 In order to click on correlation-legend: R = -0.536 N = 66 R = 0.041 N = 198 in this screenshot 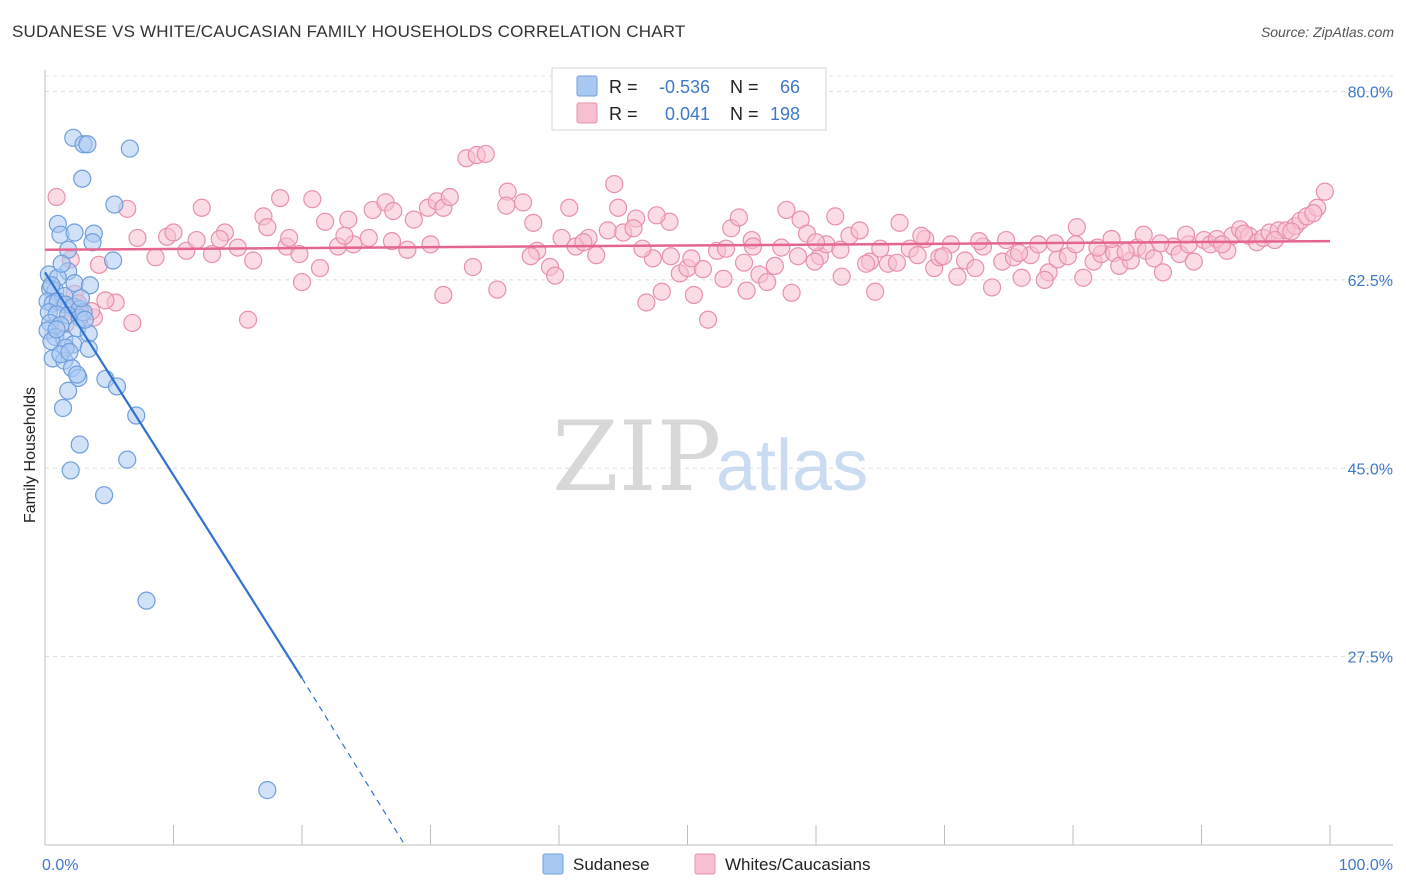, I will do `click(689, 99)`.